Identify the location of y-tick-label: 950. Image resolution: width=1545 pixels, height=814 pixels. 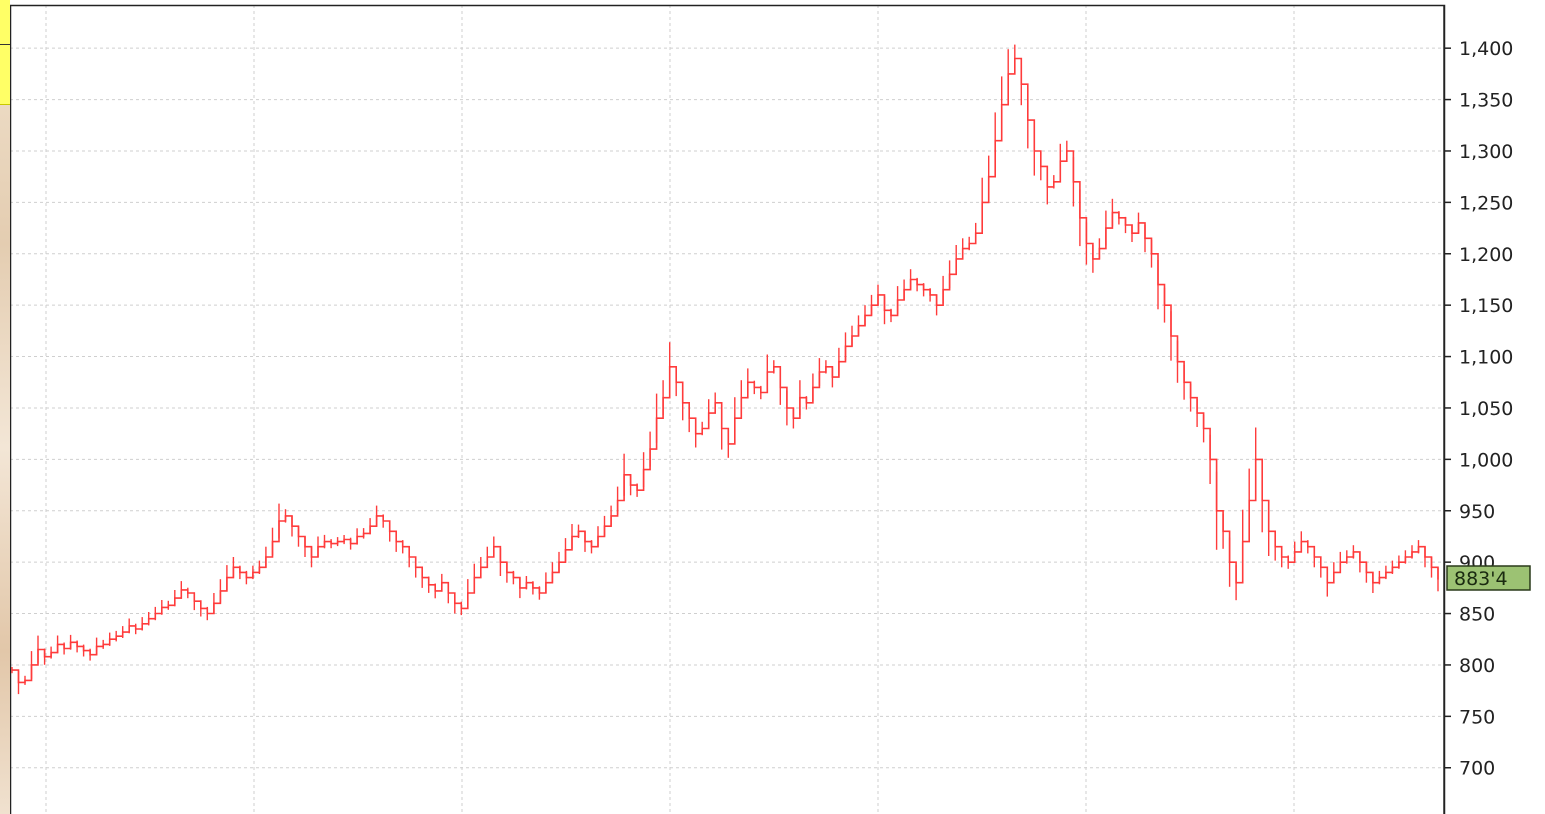
(1477, 512).